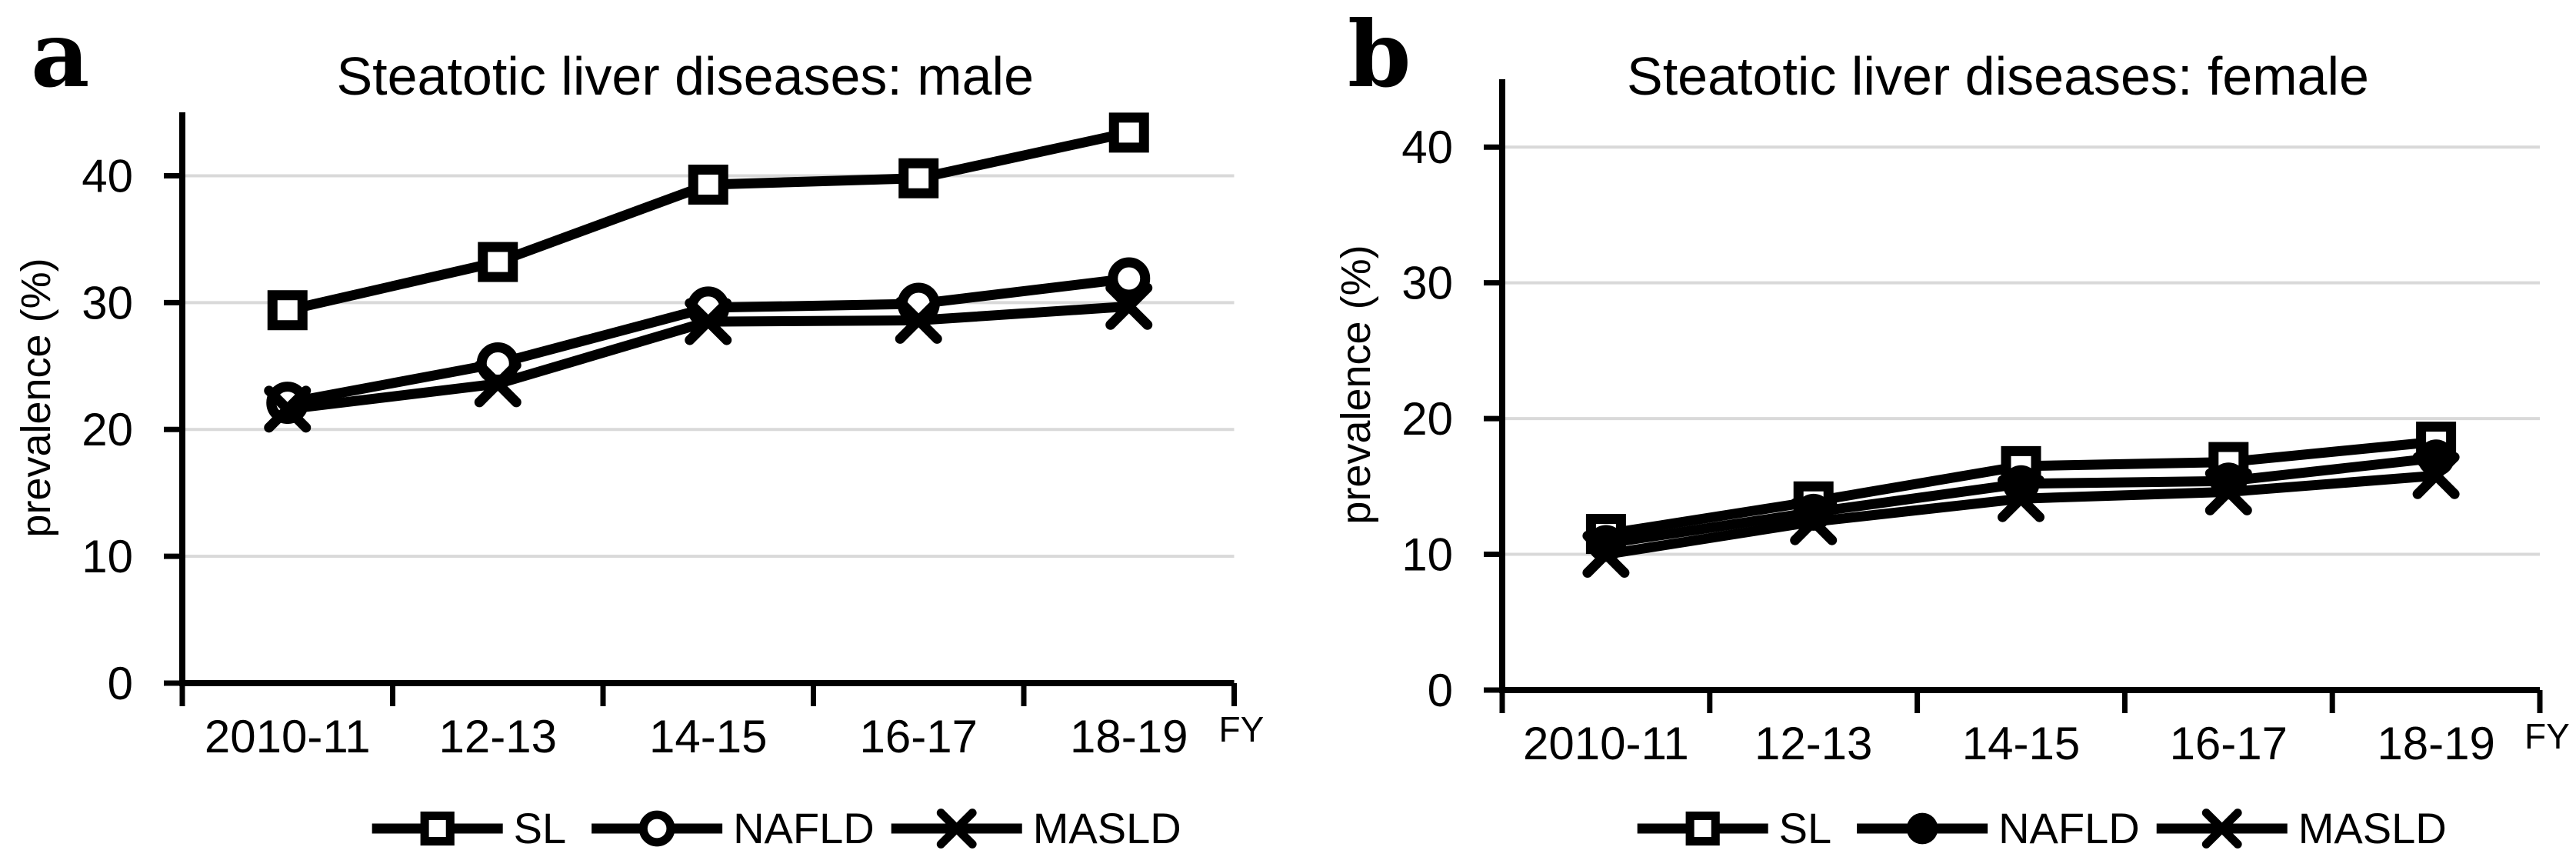 The image size is (2576, 867). What do you see at coordinates (1379, 54) in the screenshot?
I see `panel-letter: b` at bounding box center [1379, 54].